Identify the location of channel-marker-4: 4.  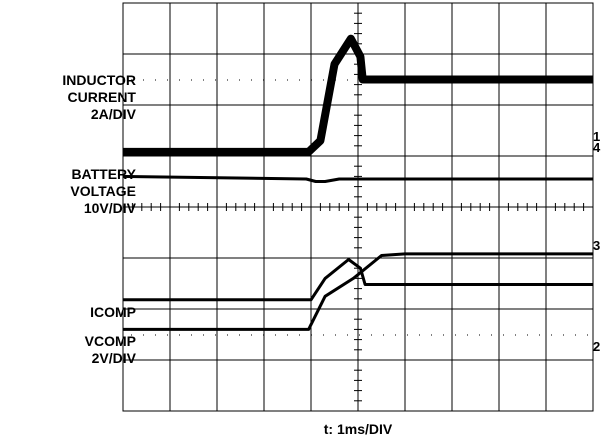
(597, 147).